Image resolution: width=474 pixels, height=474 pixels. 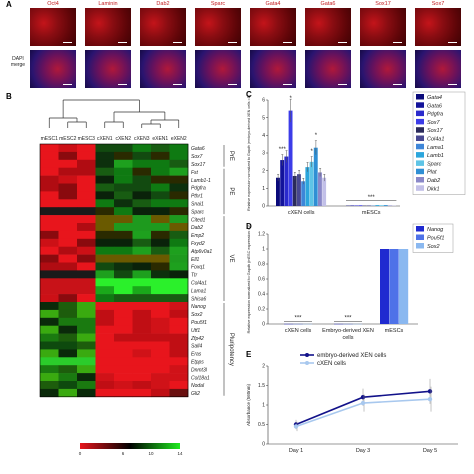 What do you see at coordinates (263, 367) in the screenshot?
I see `y-tick-label: 2` at bounding box center [263, 367].